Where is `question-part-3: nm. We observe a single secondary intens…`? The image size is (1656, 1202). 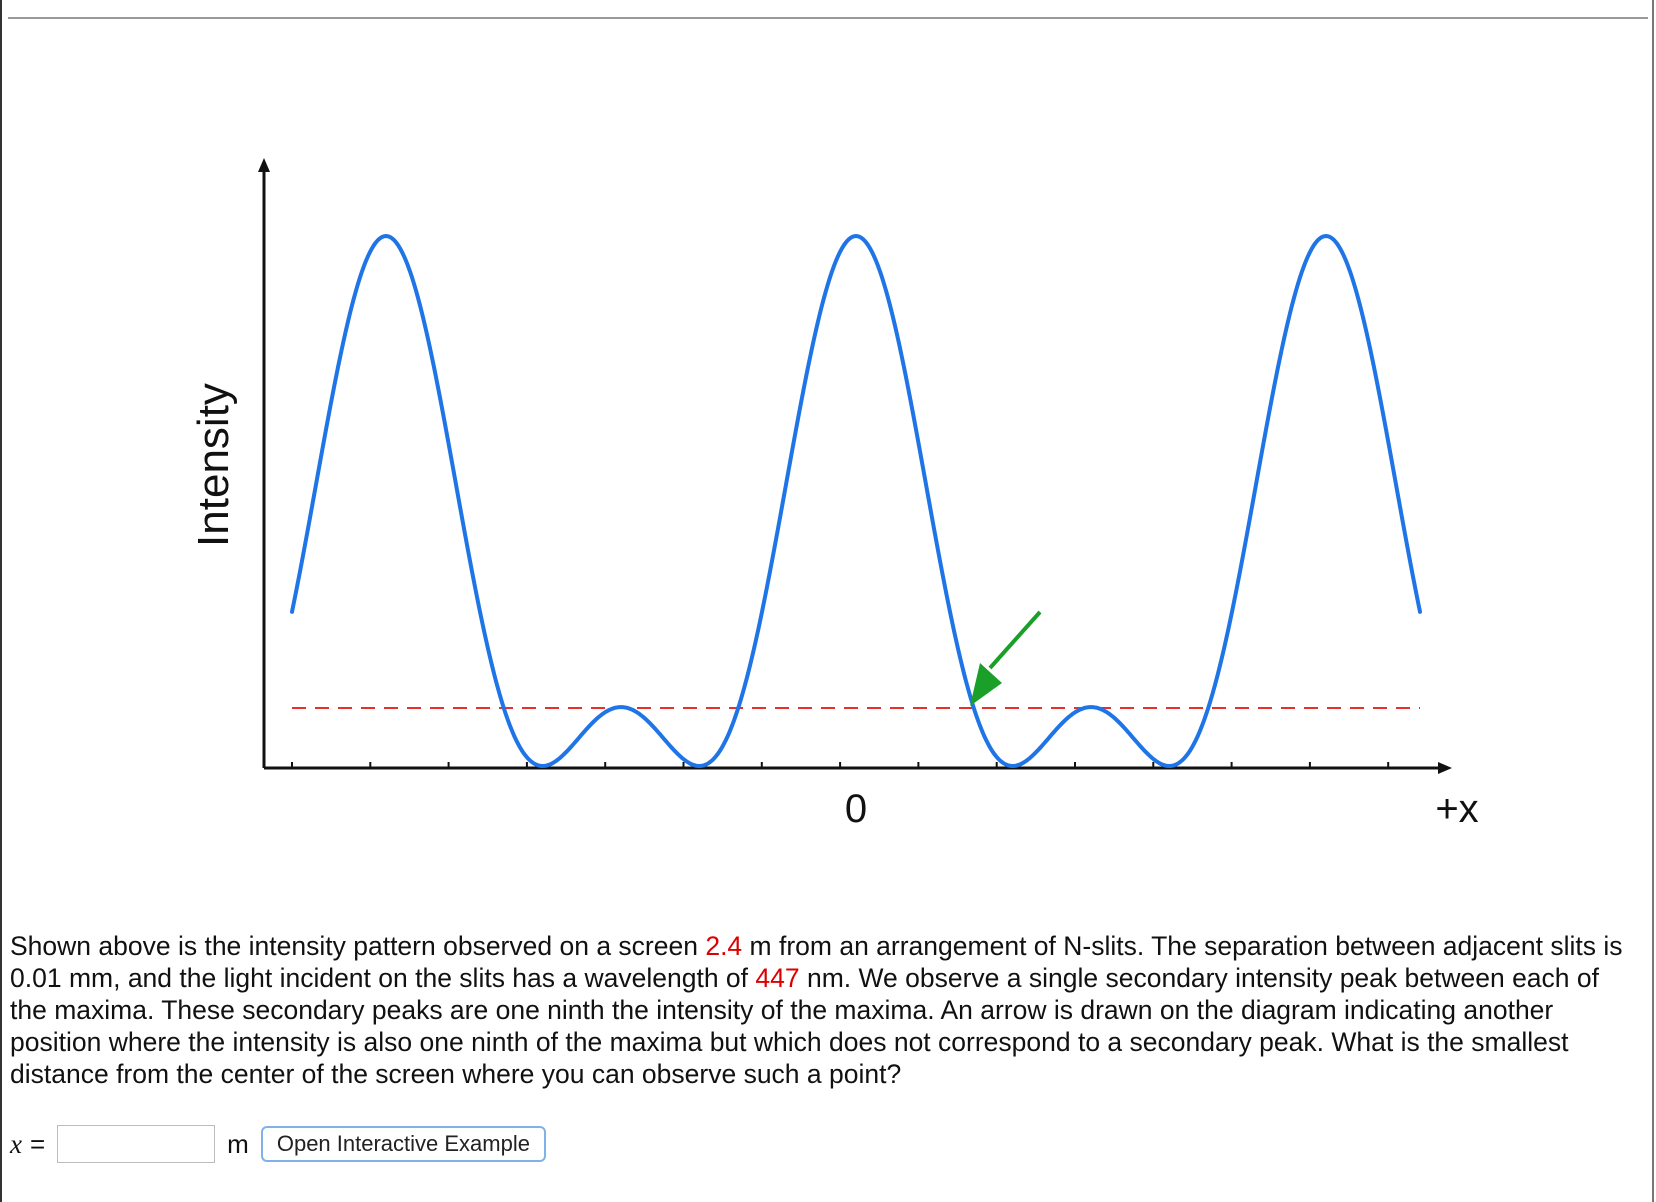 question-part-3: nm. We observe a single secondary intens… is located at coordinates (804, 1026).